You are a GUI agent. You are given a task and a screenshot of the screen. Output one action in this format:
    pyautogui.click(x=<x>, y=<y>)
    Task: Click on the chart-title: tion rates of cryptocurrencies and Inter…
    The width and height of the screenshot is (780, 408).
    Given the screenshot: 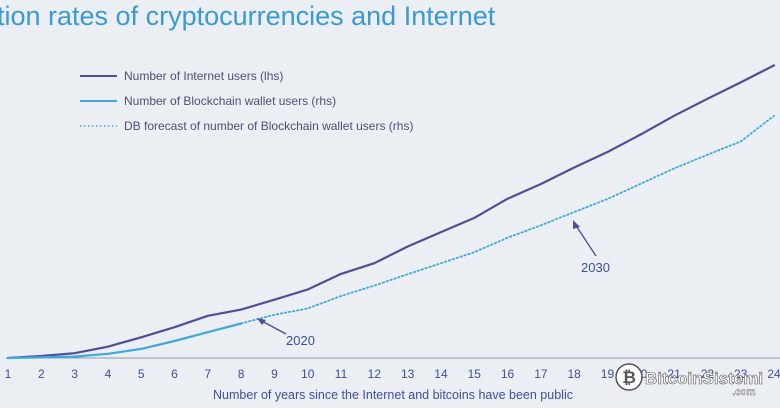 What is the action you would take?
    pyautogui.click(x=248, y=16)
    